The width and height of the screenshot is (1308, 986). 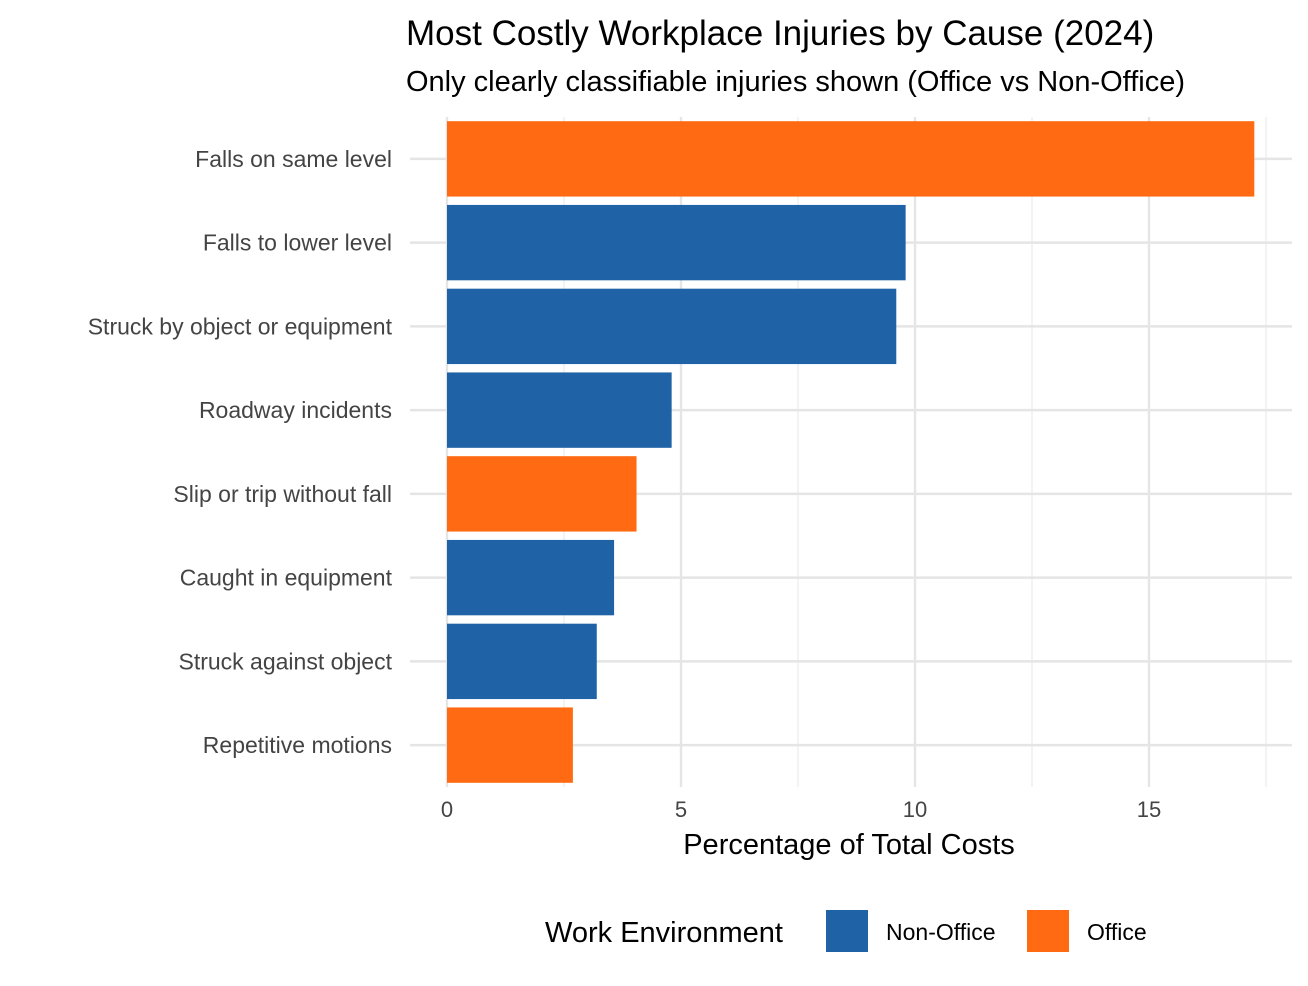 What do you see at coordinates (295, 410) in the screenshot?
I see `category-label: Roadway incidents` at bounding box center [295, 410].